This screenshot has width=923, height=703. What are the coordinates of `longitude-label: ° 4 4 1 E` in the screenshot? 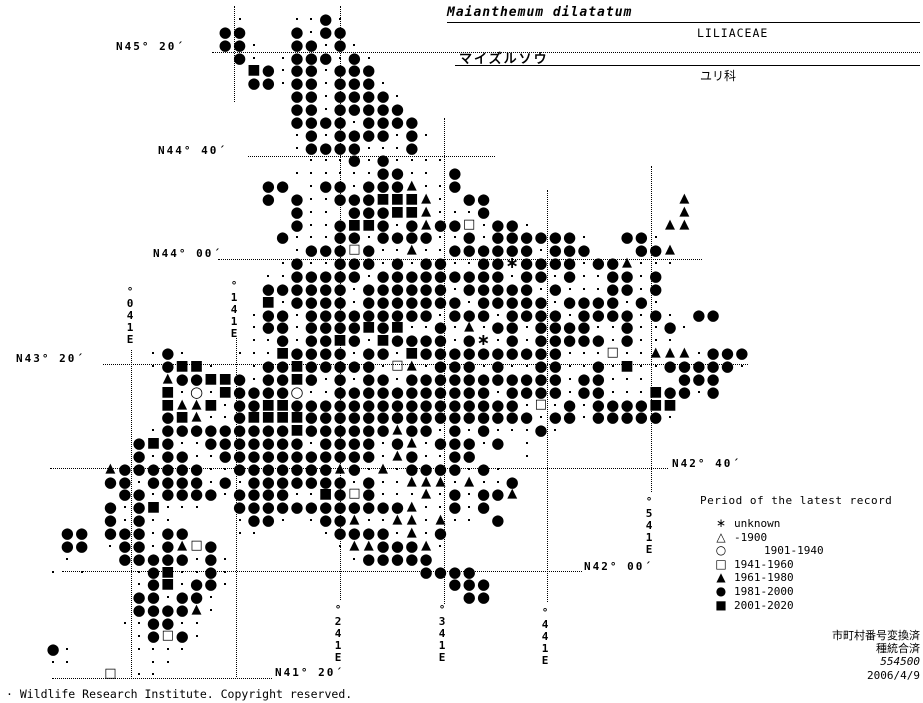 It's located at (545, 636).